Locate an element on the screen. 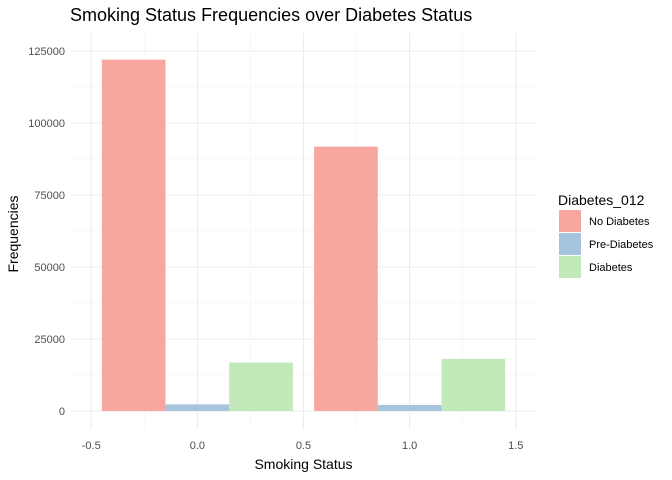 The width and height of the screenshot is (672, 480). y-tick-labels: 0 25000 50000 75000 100000 125000 is located at coordinates (46, 232).